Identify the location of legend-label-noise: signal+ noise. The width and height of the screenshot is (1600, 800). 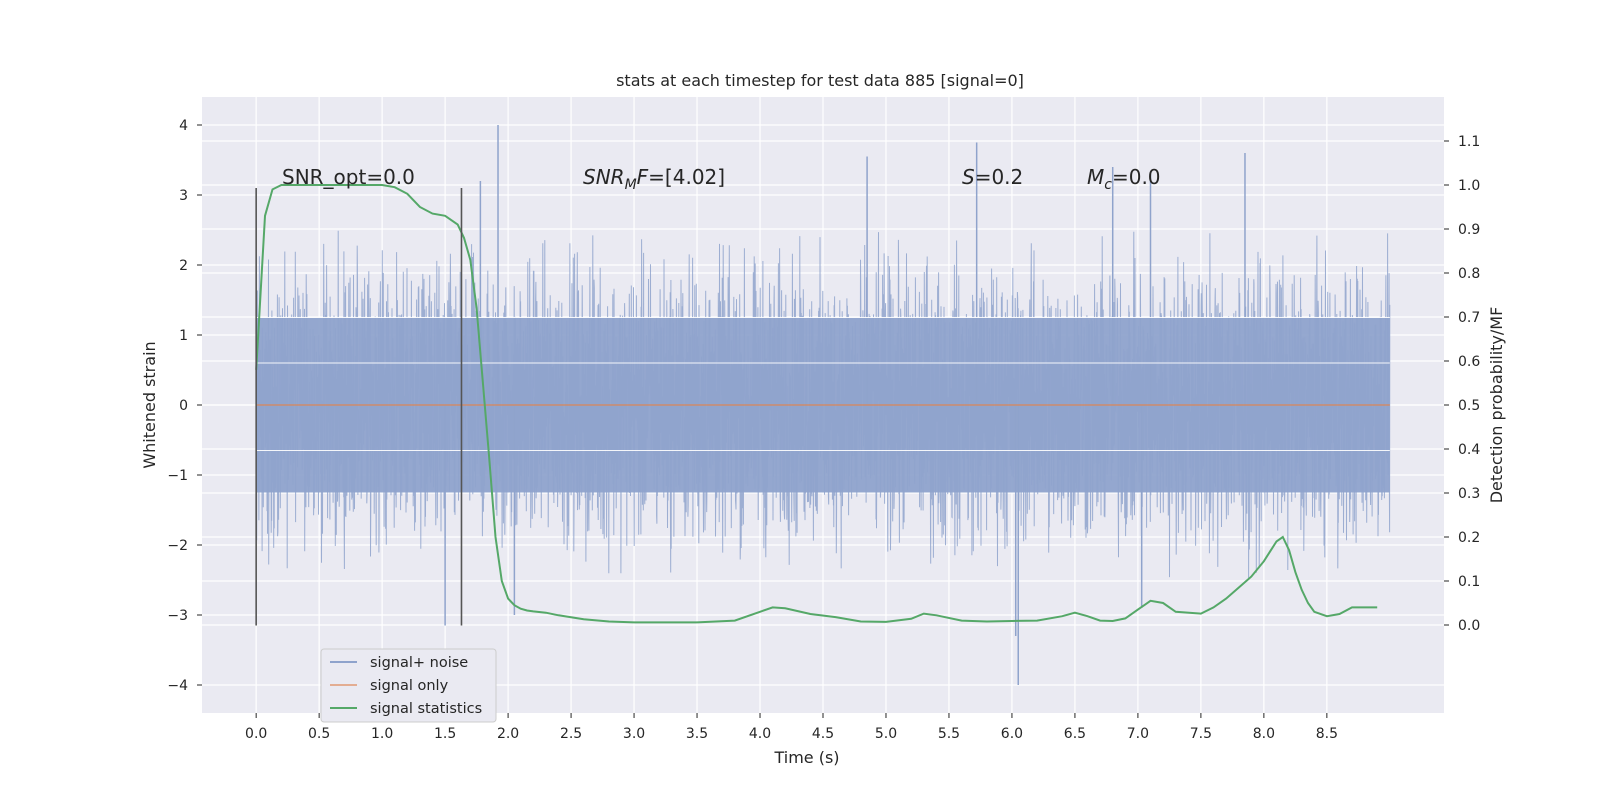
(419, 663).